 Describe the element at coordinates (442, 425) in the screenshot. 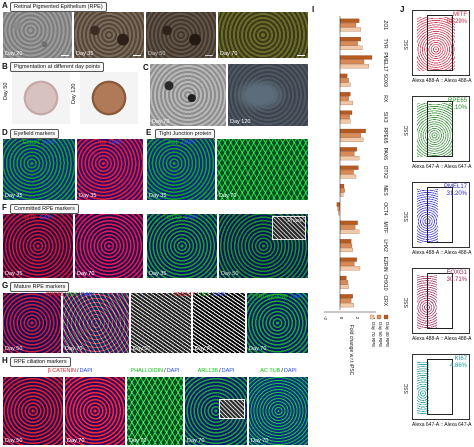

I see `flow-x-axis-label: Alexa 647-A :: Alexa 647-A` at that location.